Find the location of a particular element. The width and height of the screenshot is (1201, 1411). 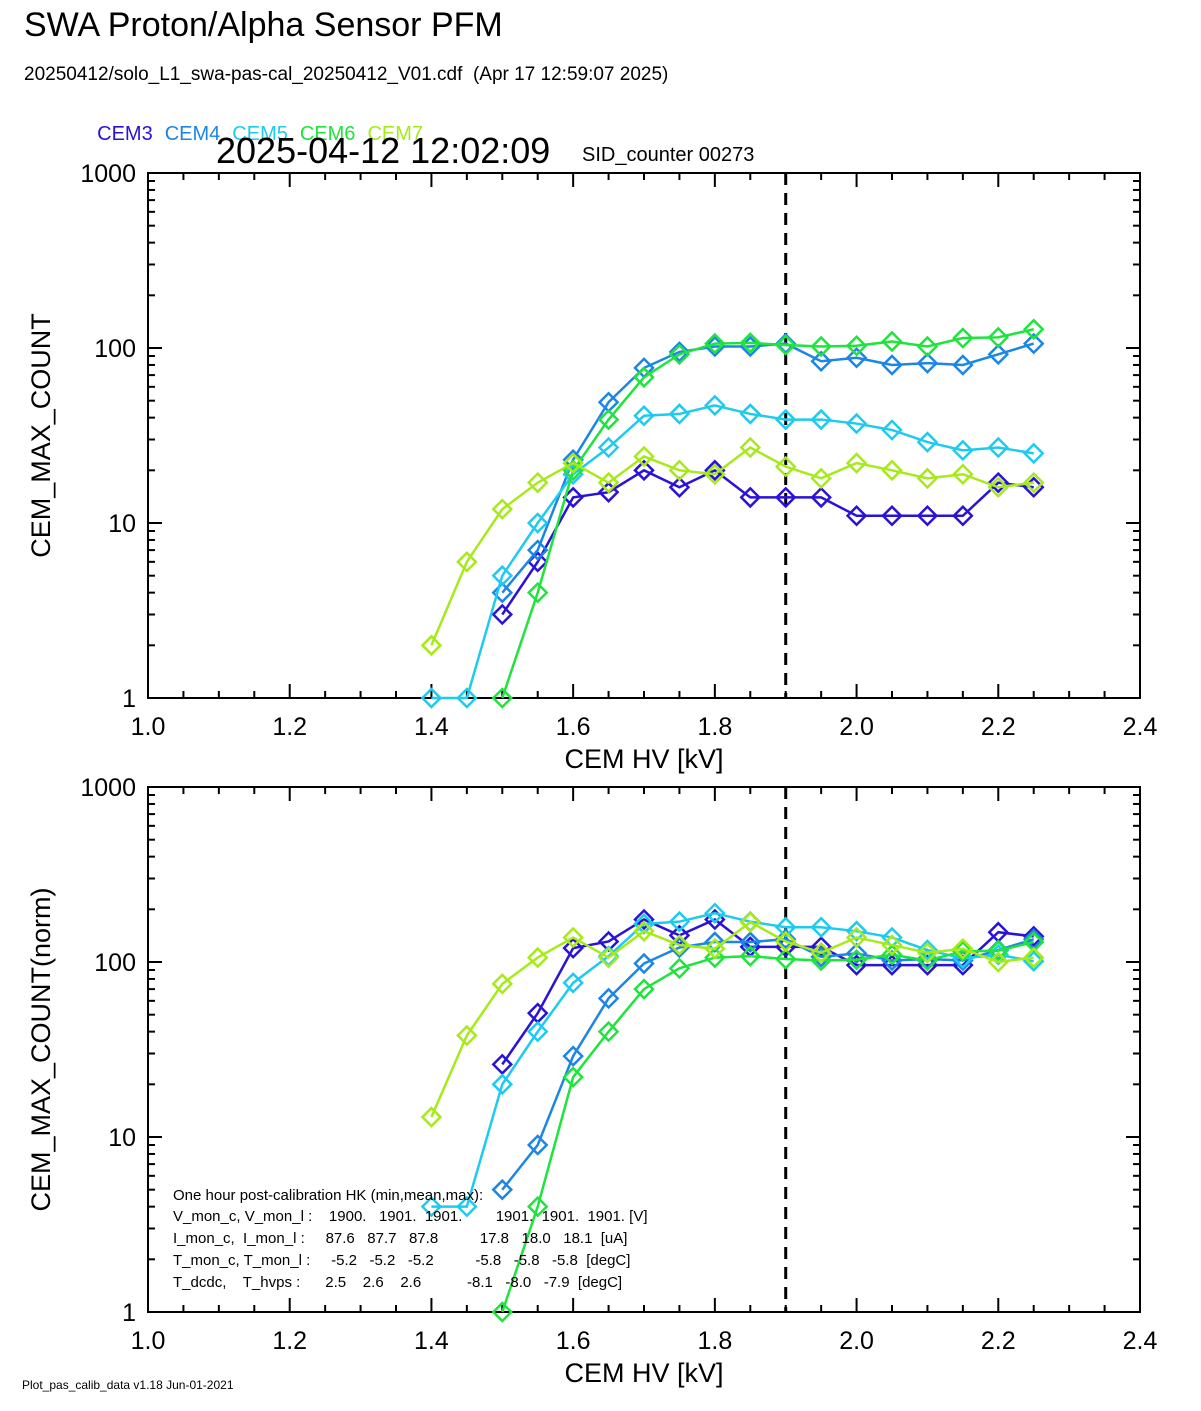

series-group is located at coordinates (732, 513).